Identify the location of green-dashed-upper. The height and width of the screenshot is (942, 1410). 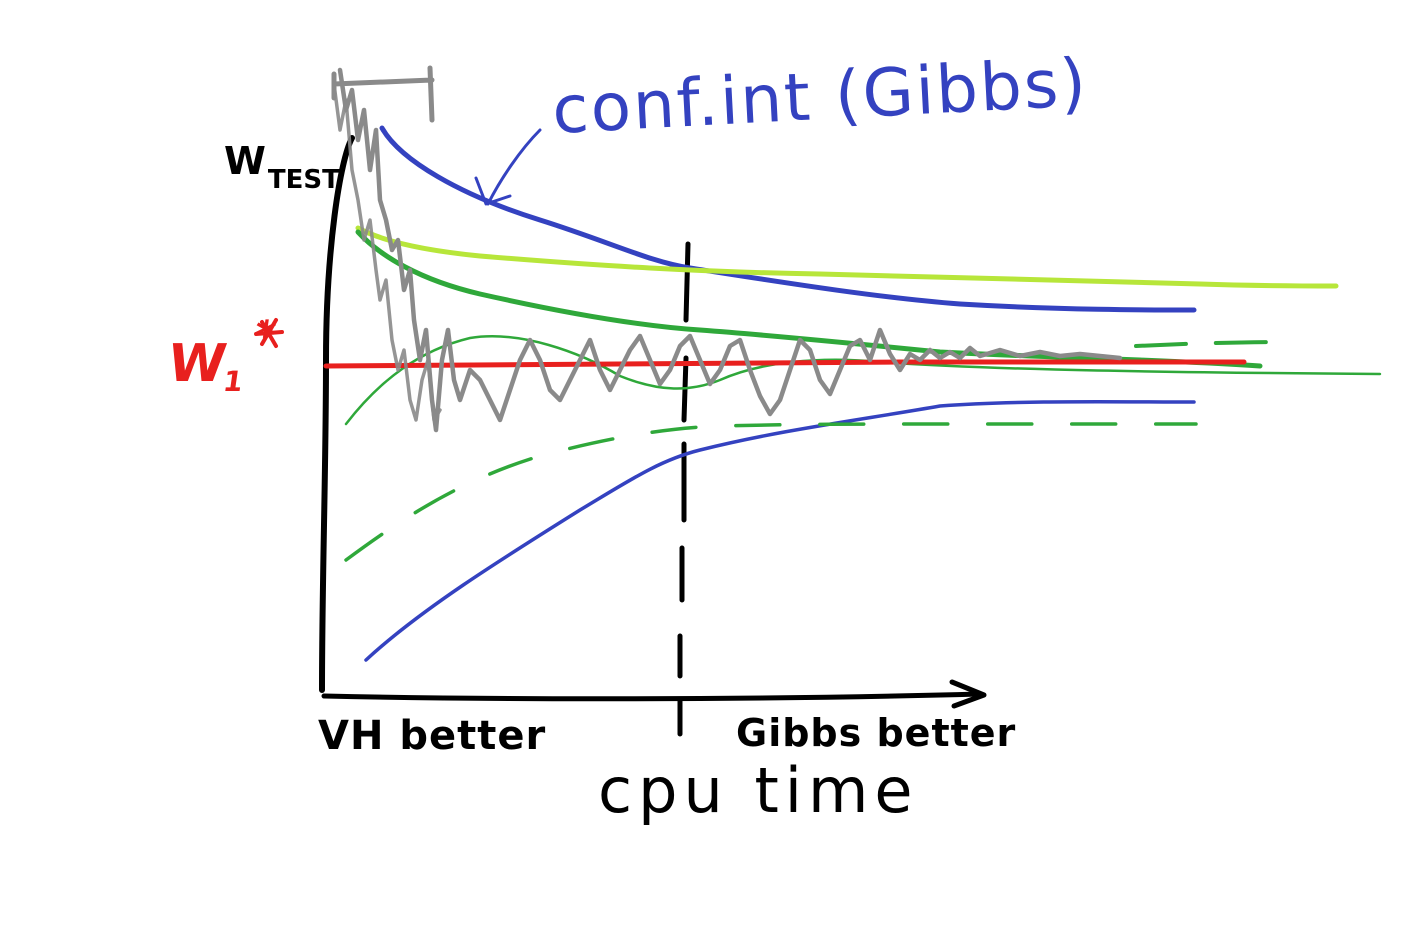
(1209, 344).